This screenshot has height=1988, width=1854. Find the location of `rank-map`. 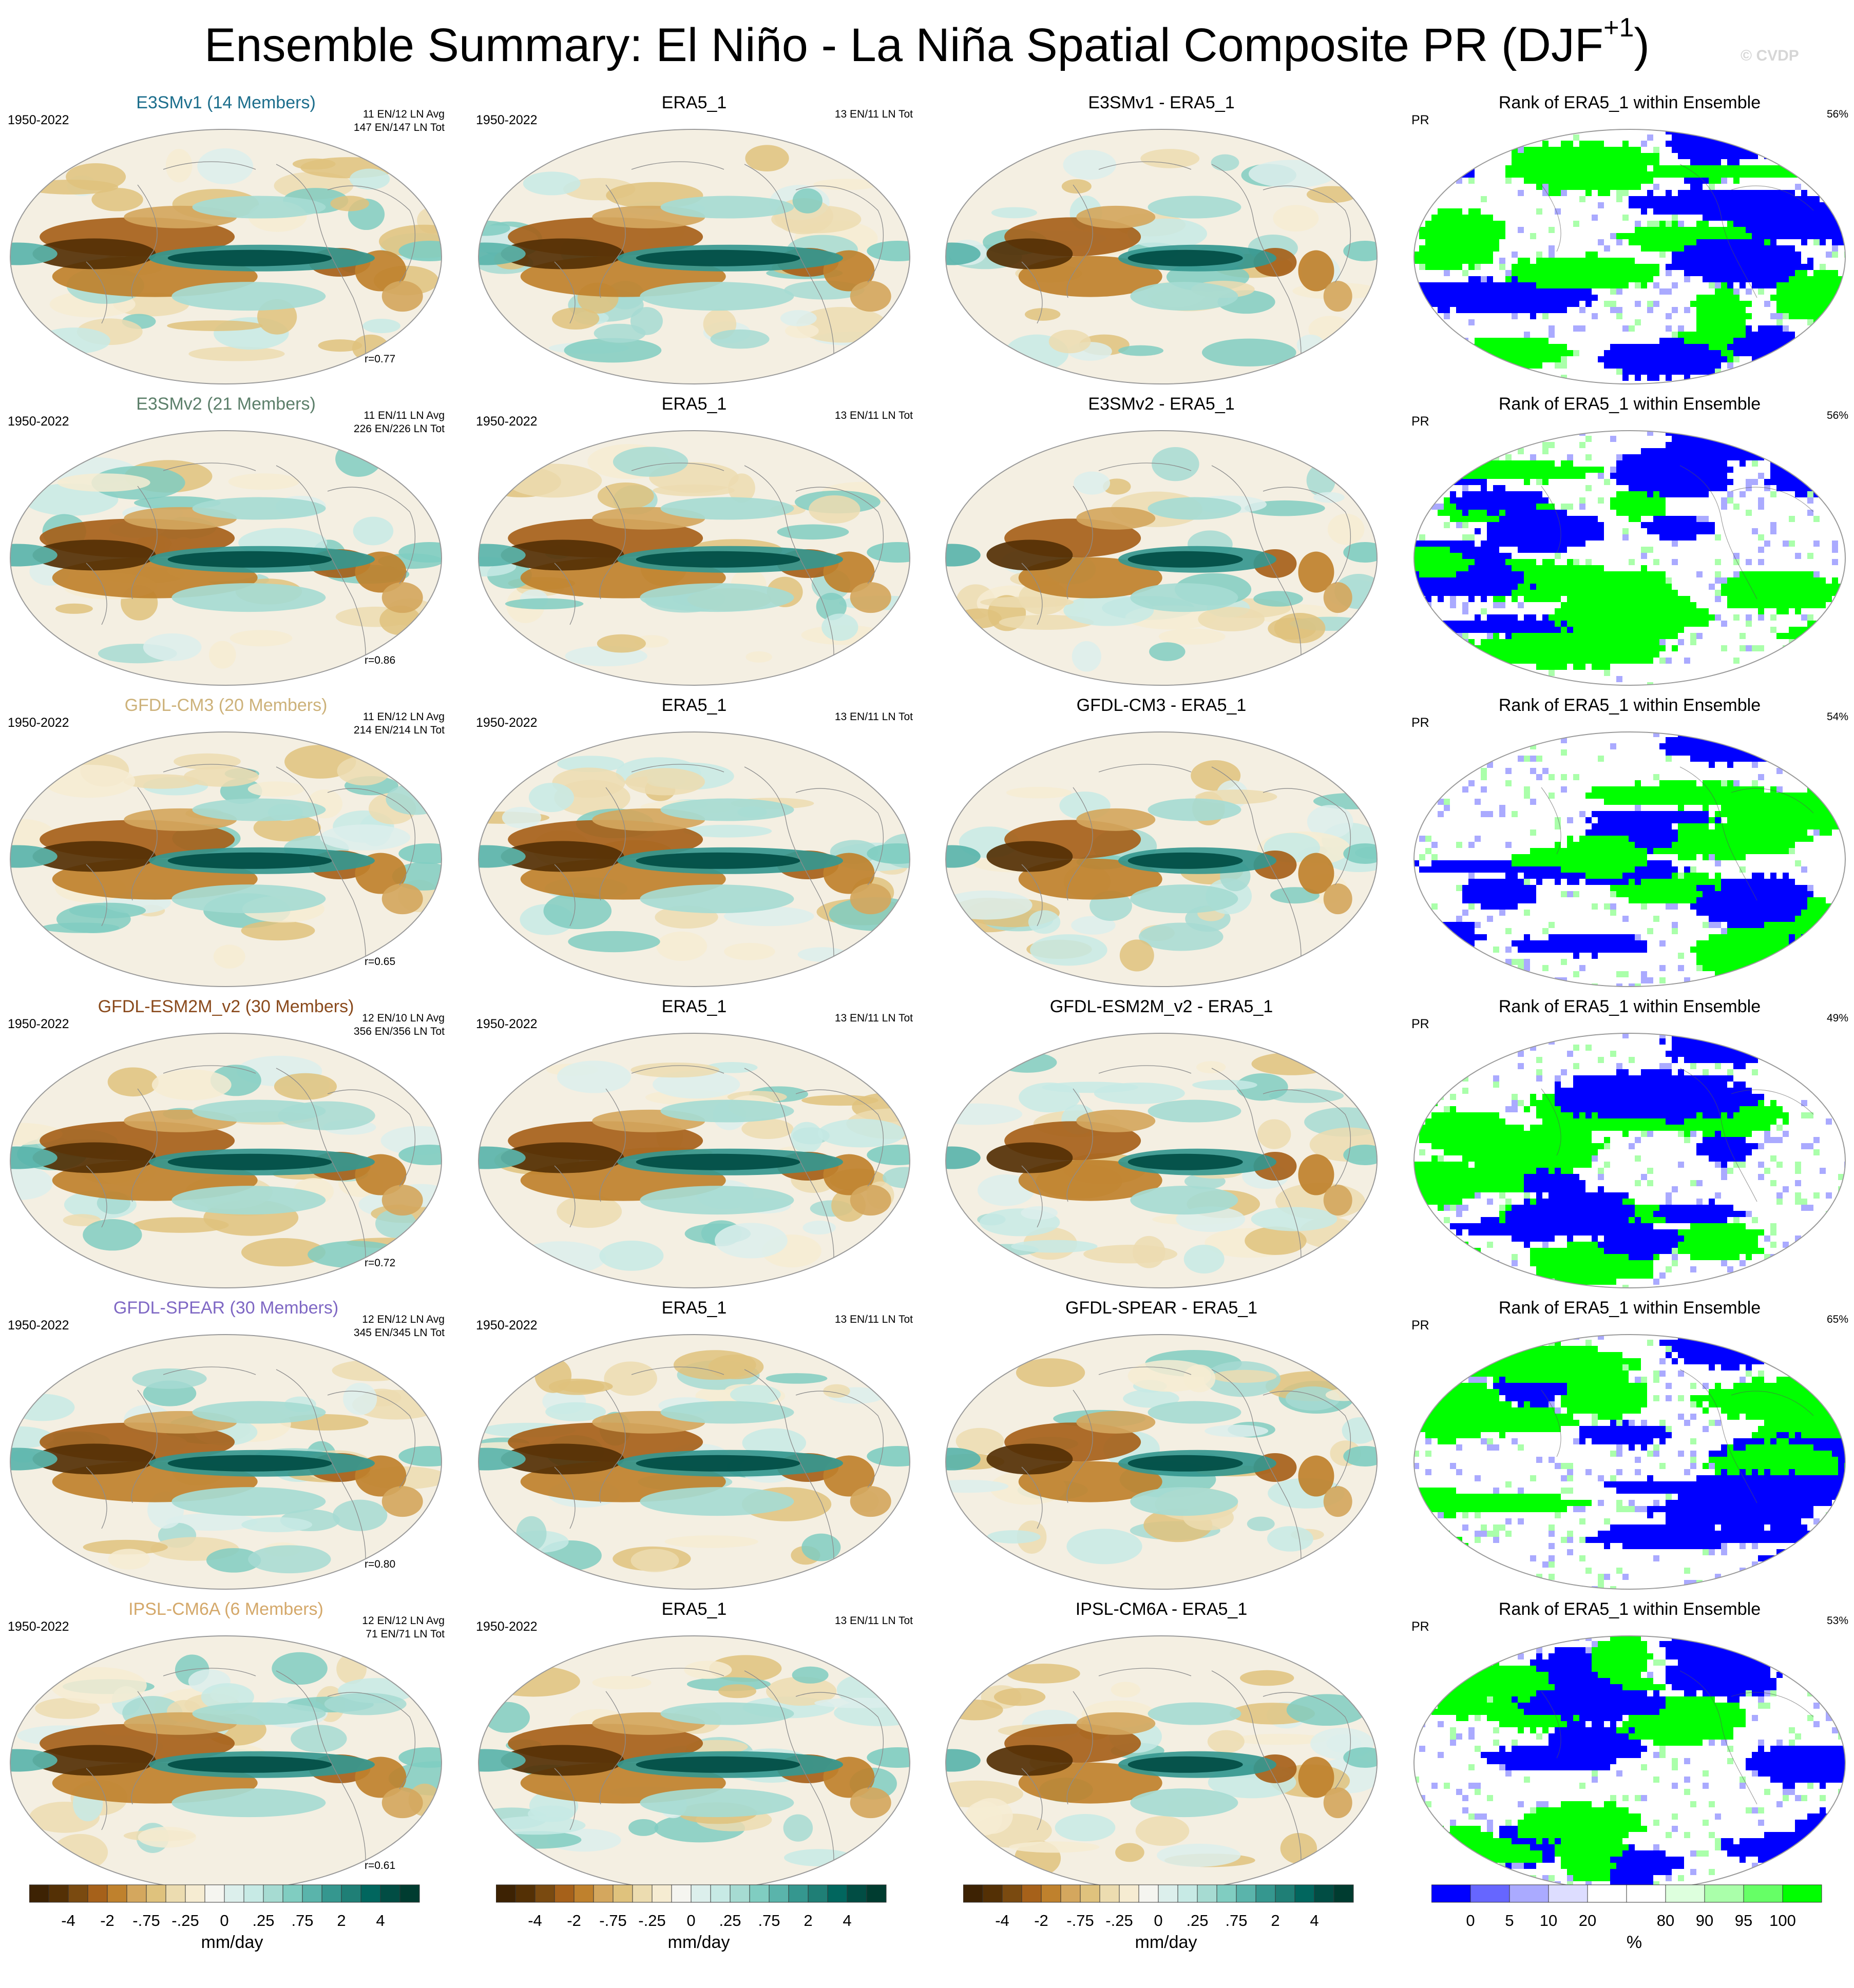

rank-map is located at coordinates (1629, 558).